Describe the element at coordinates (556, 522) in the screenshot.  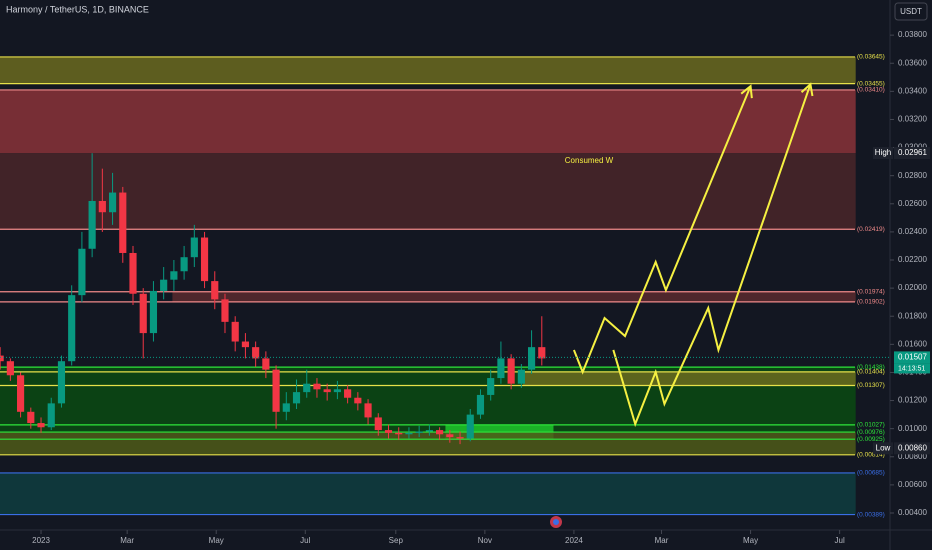
I see `event-icon-inner` at that location.